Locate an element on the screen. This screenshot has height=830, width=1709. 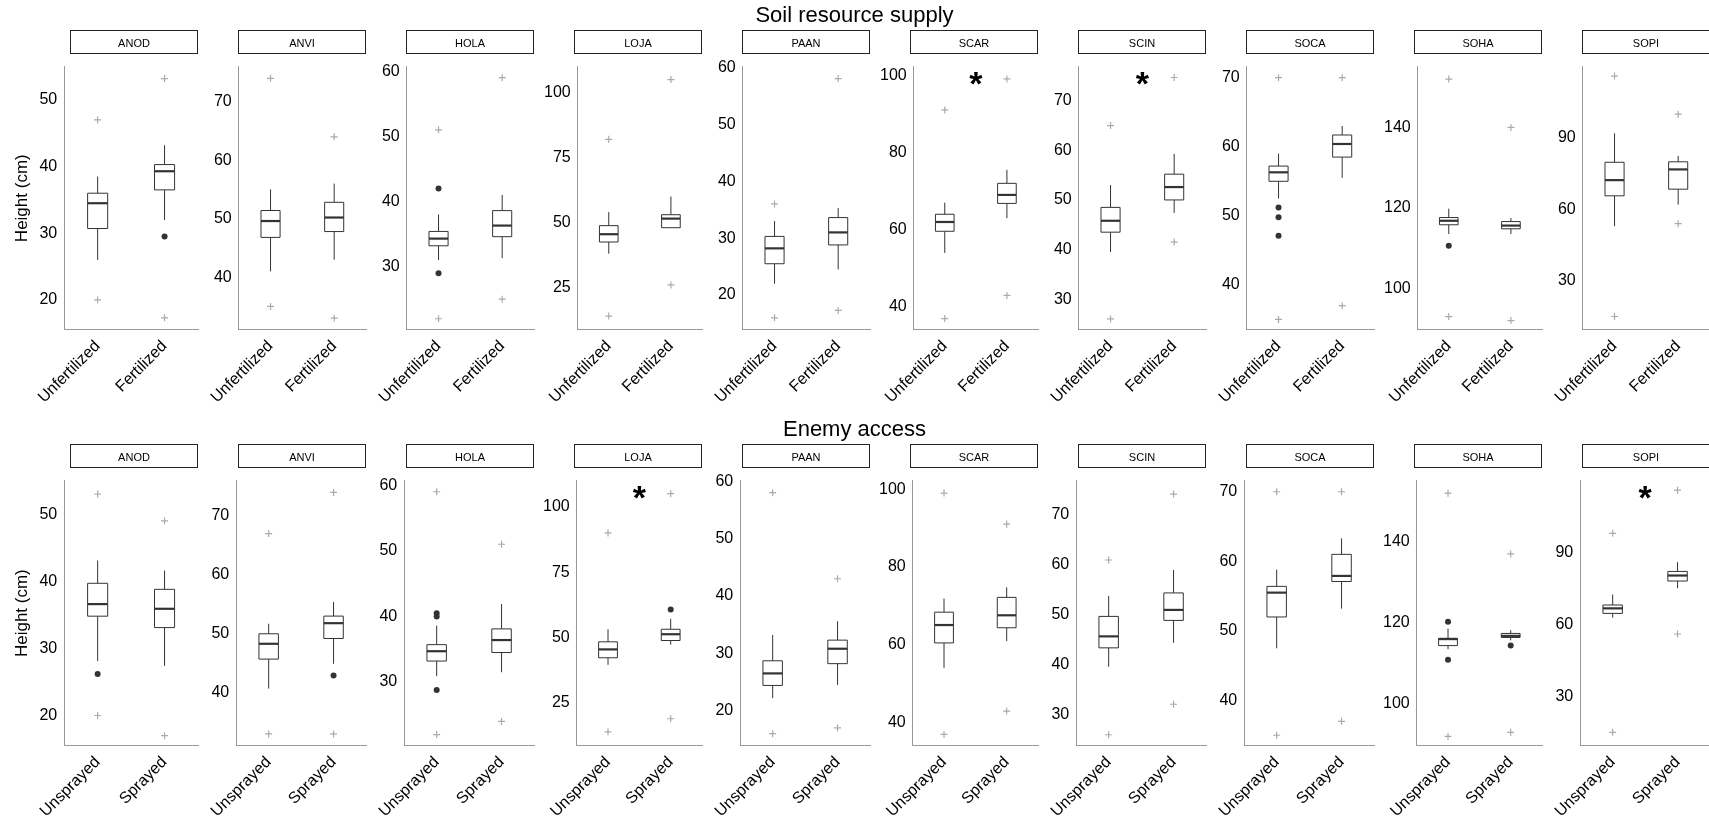
chart-title: SCAR is located at coordinates (974, 456).